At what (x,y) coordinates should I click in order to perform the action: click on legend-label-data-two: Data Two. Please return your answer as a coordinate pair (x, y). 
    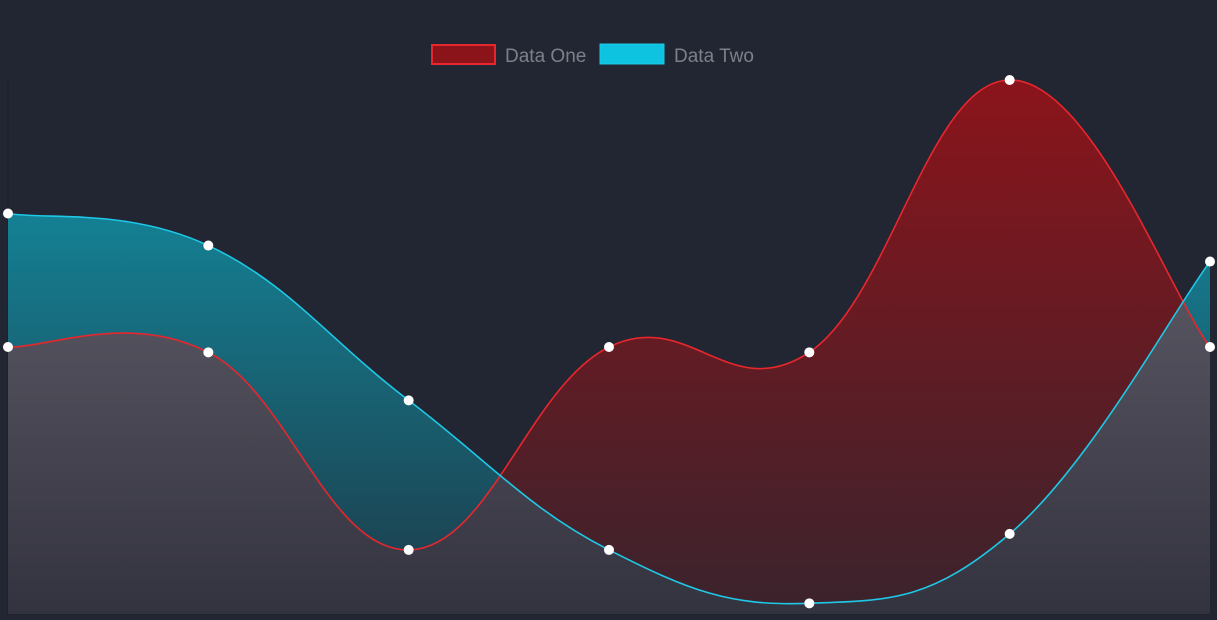
    Looking at the image, I should click on (714, 56).